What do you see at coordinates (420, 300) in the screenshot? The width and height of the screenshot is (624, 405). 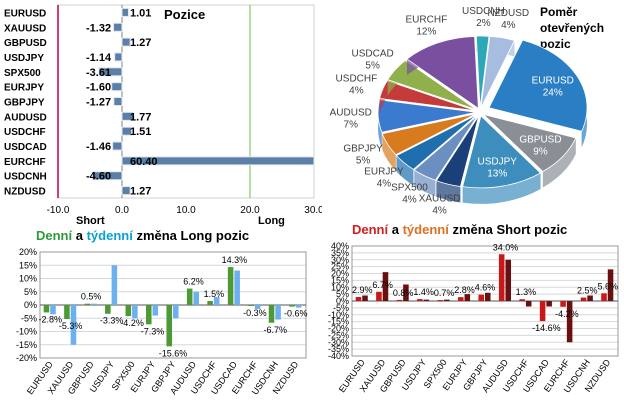 I see `short-bar-daily-usdjpy` at bounding box center [420, 300].